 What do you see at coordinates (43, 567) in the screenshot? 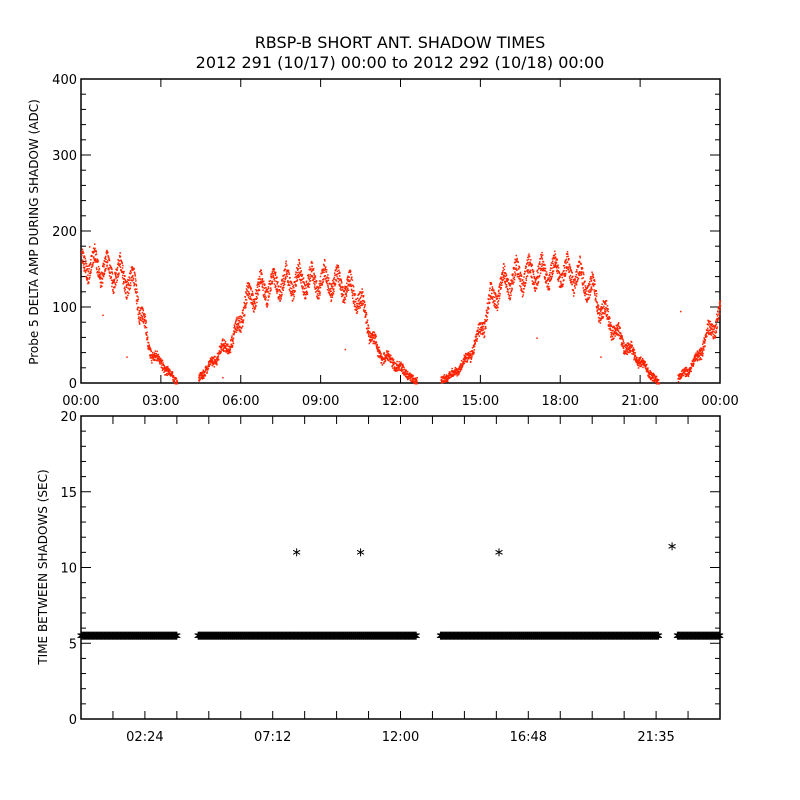
I see `bottom-y-axis-label: TIME BETWEEN SHADOWS (SEC)` at bounding box center [43, 567].